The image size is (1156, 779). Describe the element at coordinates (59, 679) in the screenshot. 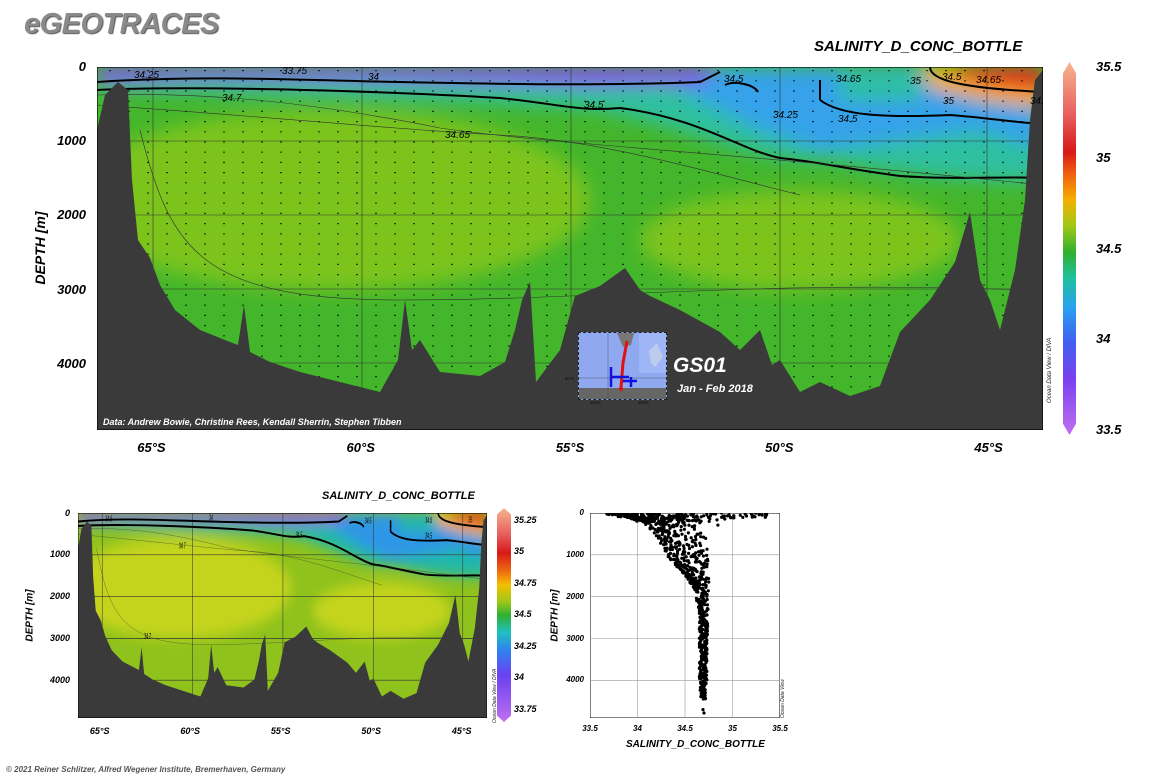

I see `small-y-tick: 4000` at that location.